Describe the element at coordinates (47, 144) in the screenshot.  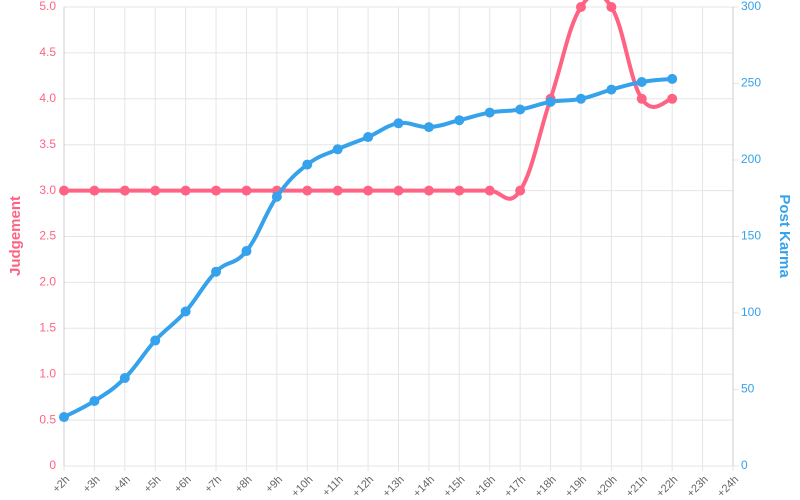
I see `y-tick-label: 3.5` at that location.